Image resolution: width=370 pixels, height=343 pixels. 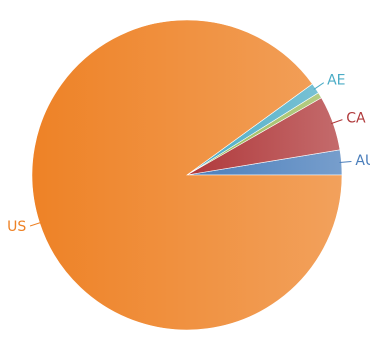 What do you see at coordinates (362, 161) in the screenshot?
I see `slice-label: AU` at bounding box center [362, 161].